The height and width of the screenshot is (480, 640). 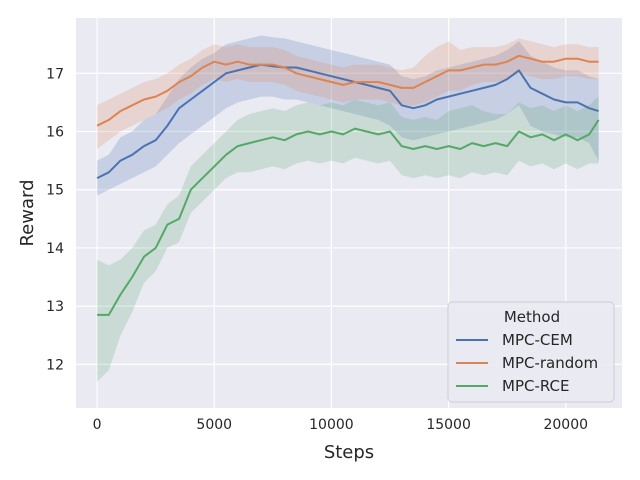 I want to click on legend-label-2: MPC-RCE, so click(x=536, y=386).